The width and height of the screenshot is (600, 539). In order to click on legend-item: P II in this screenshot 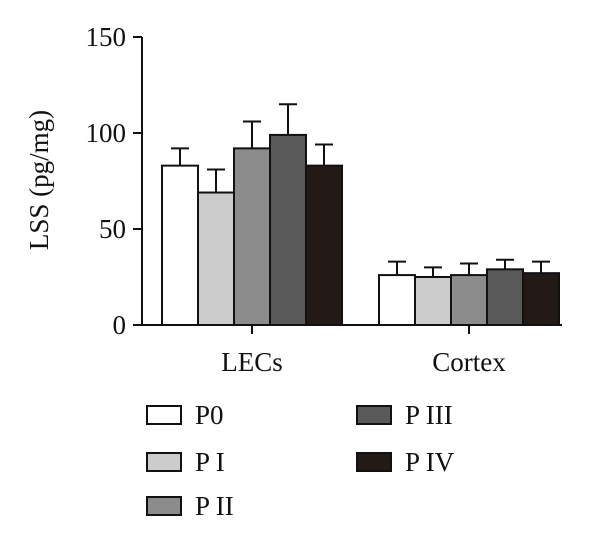, I will do `click(190, 506)`.